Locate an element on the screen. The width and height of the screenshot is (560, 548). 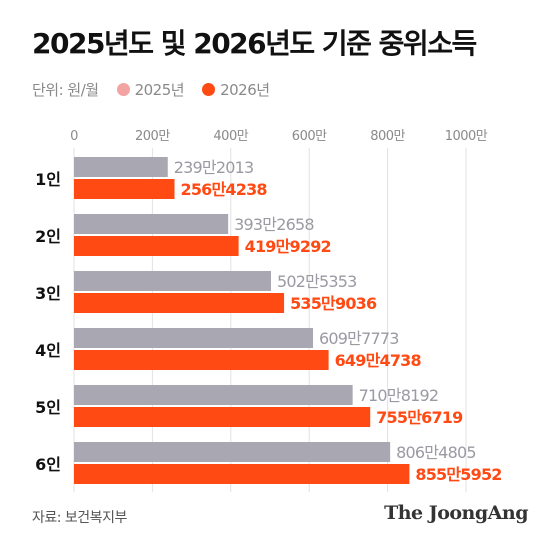
data-label: 609만7773 is located at coordinates (359, 338).